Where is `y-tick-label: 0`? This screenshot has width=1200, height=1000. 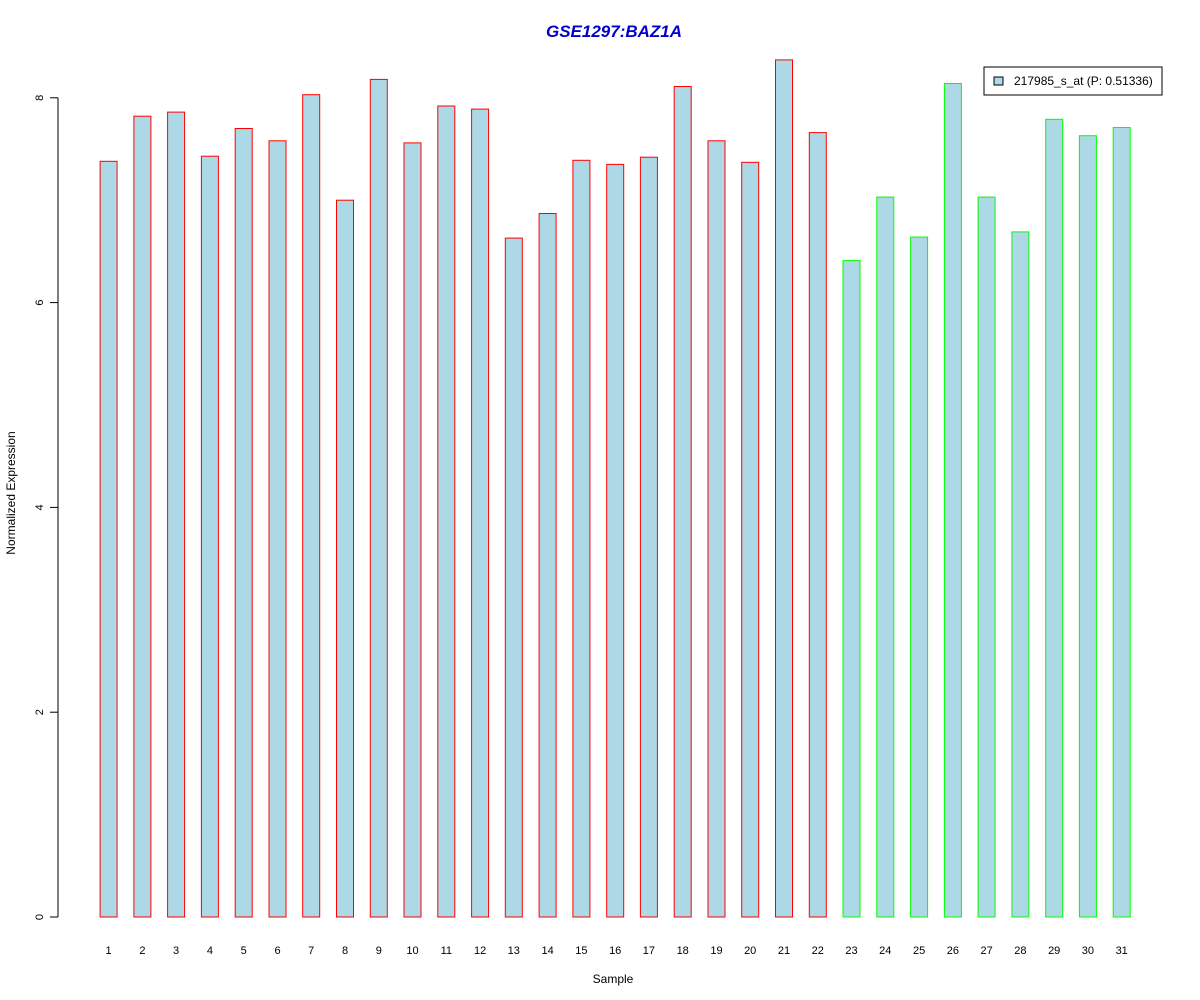 y-tick-label: 0 is located at coordinates (40, 917).